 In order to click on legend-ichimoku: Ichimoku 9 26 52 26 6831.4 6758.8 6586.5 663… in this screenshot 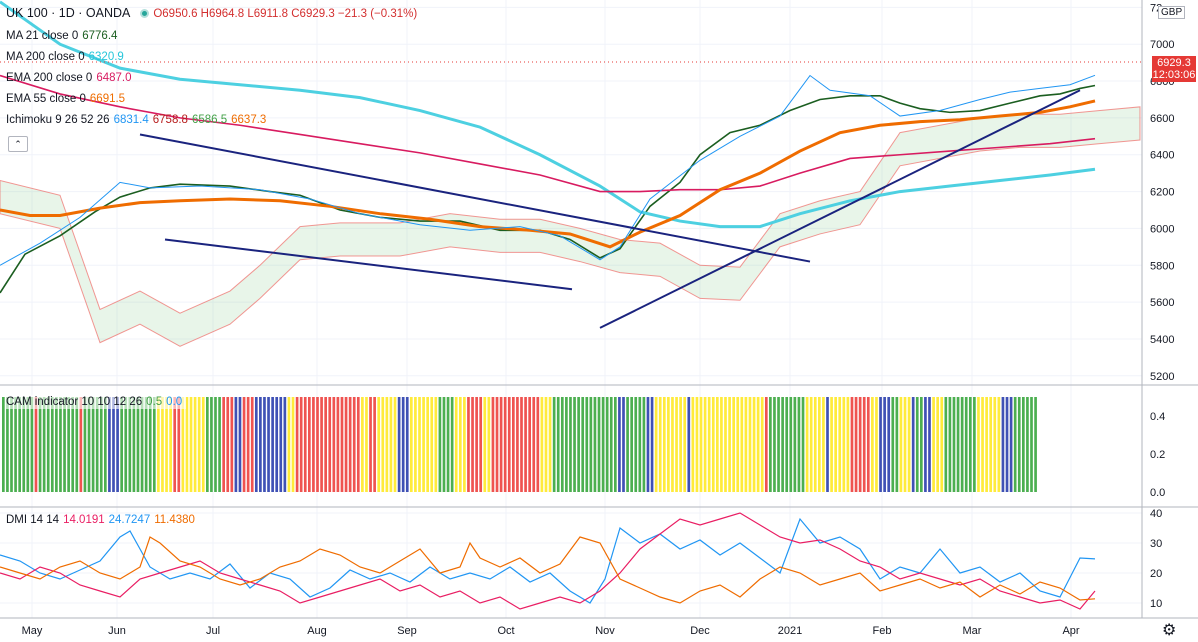, I will do `click(136, 120)`.